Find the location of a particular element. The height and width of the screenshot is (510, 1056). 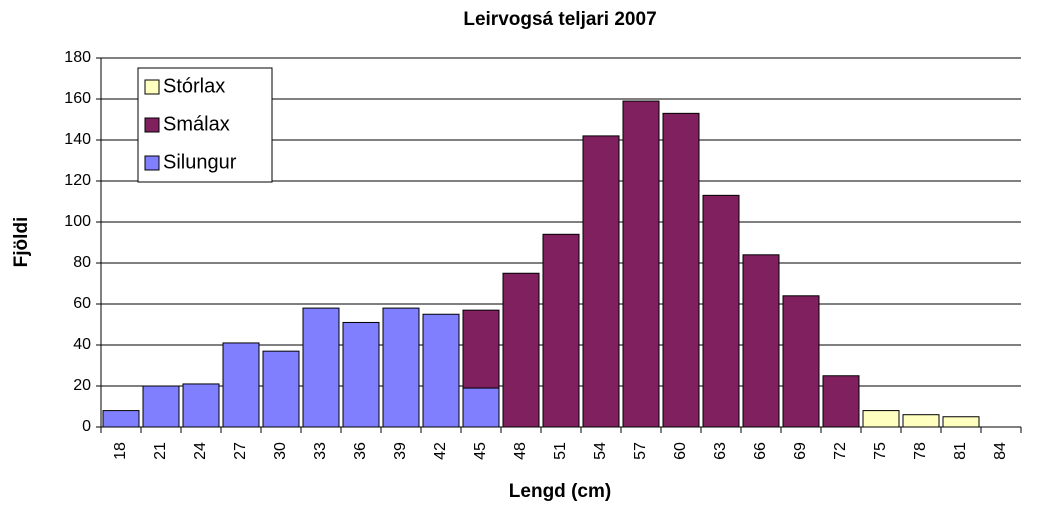

x-tick-label: 54 is located at coordinates (600, 451).